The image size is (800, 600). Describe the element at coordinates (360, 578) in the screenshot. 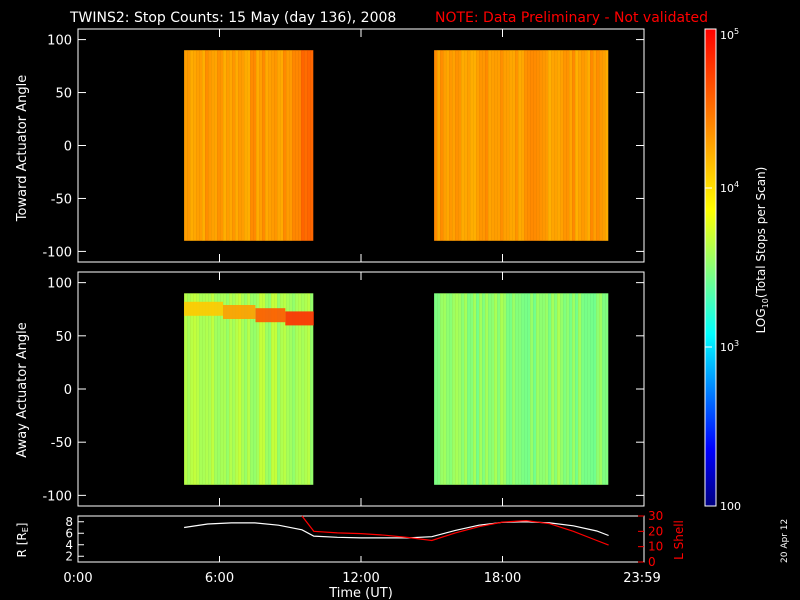

I see `x-tick-label: 12:00` at that location.